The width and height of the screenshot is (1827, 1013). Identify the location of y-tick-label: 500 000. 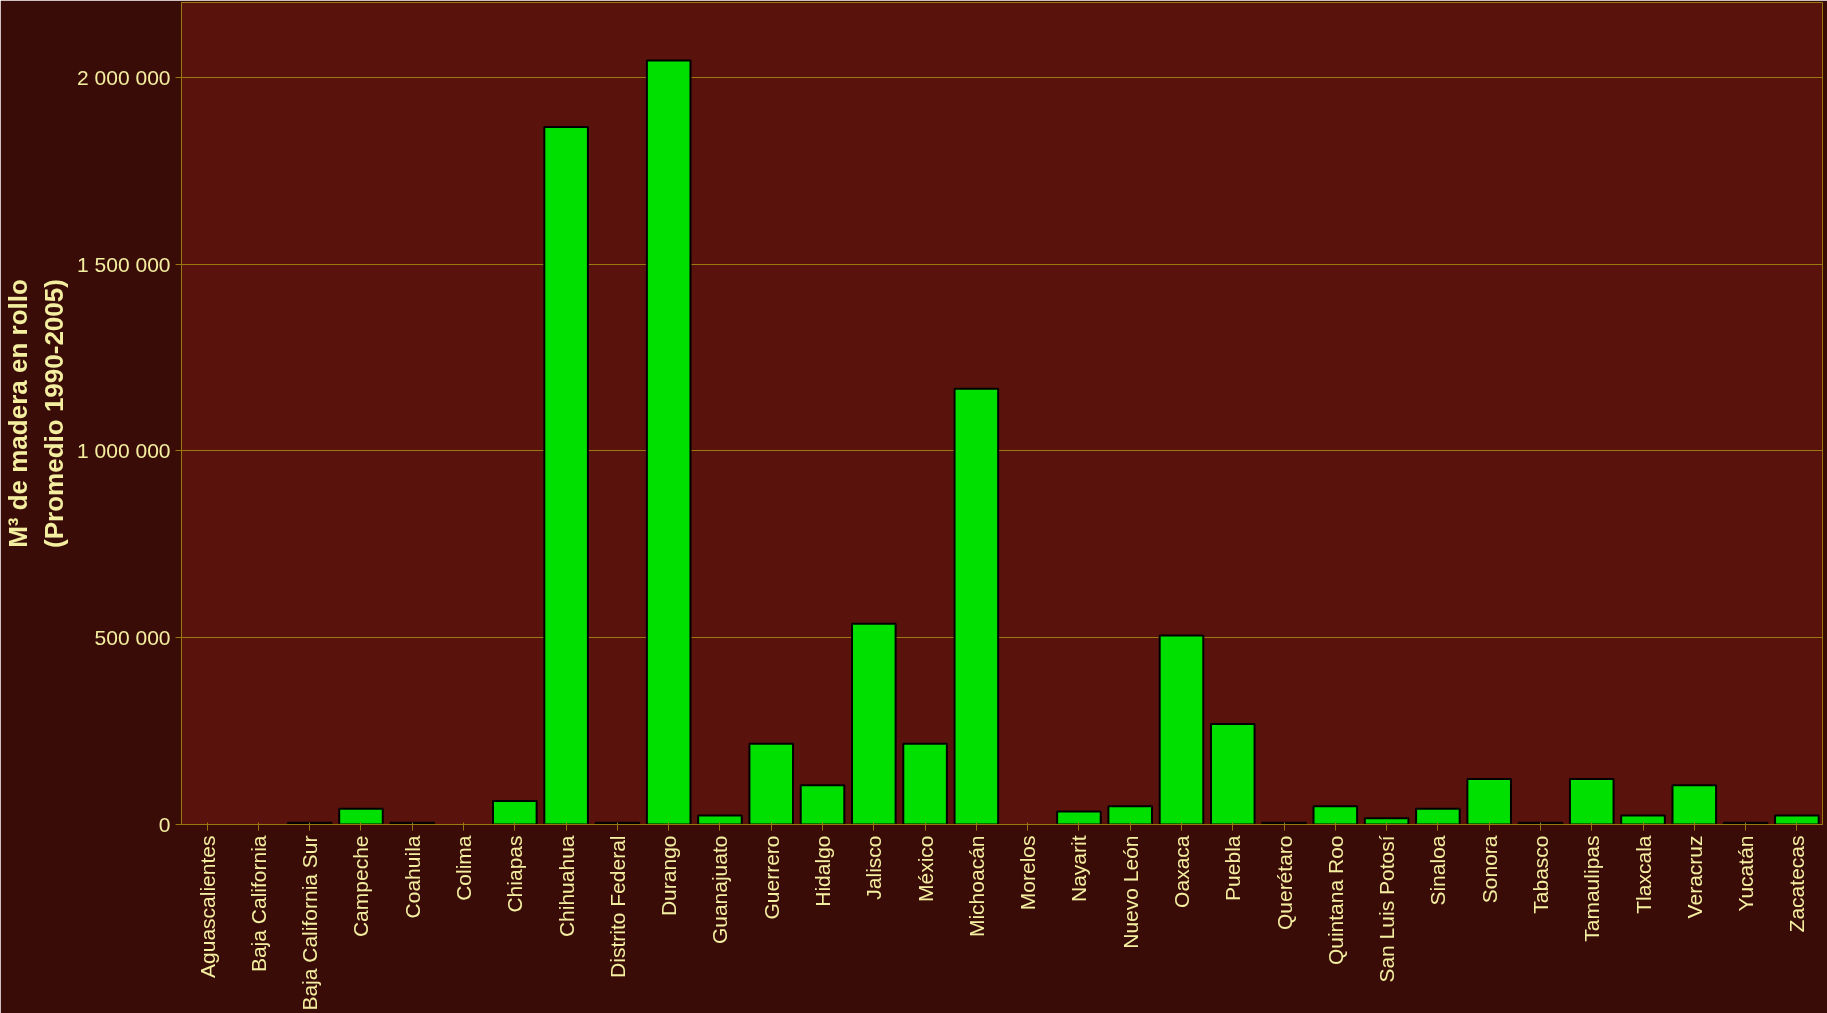
(132, 638).